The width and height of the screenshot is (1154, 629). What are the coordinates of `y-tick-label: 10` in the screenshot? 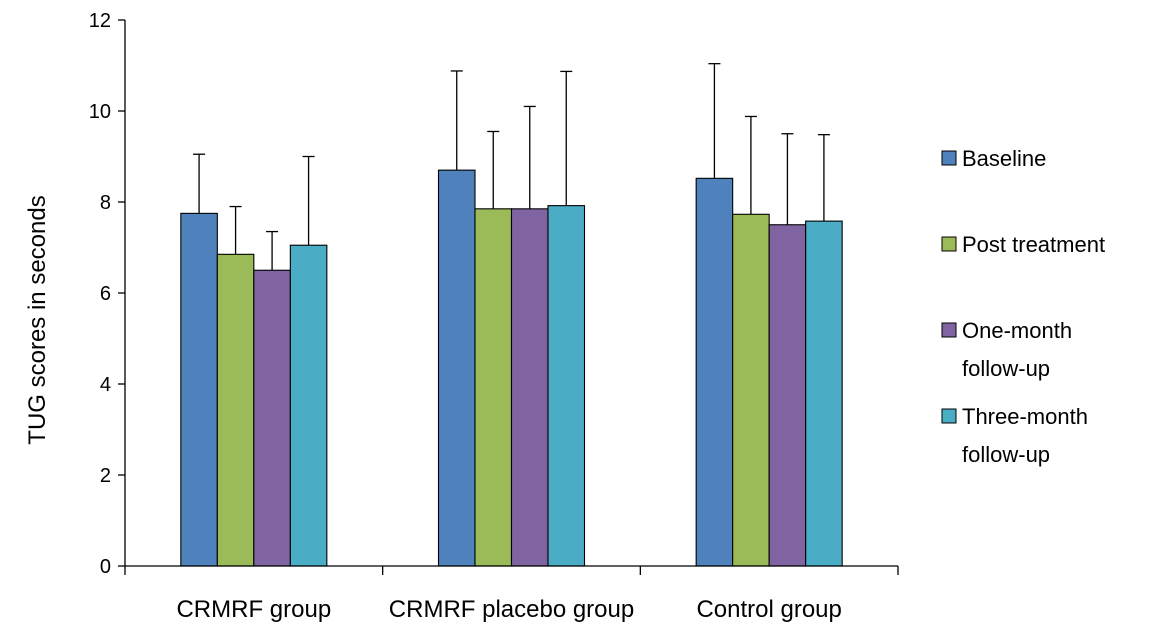 It's located at (100, 112).